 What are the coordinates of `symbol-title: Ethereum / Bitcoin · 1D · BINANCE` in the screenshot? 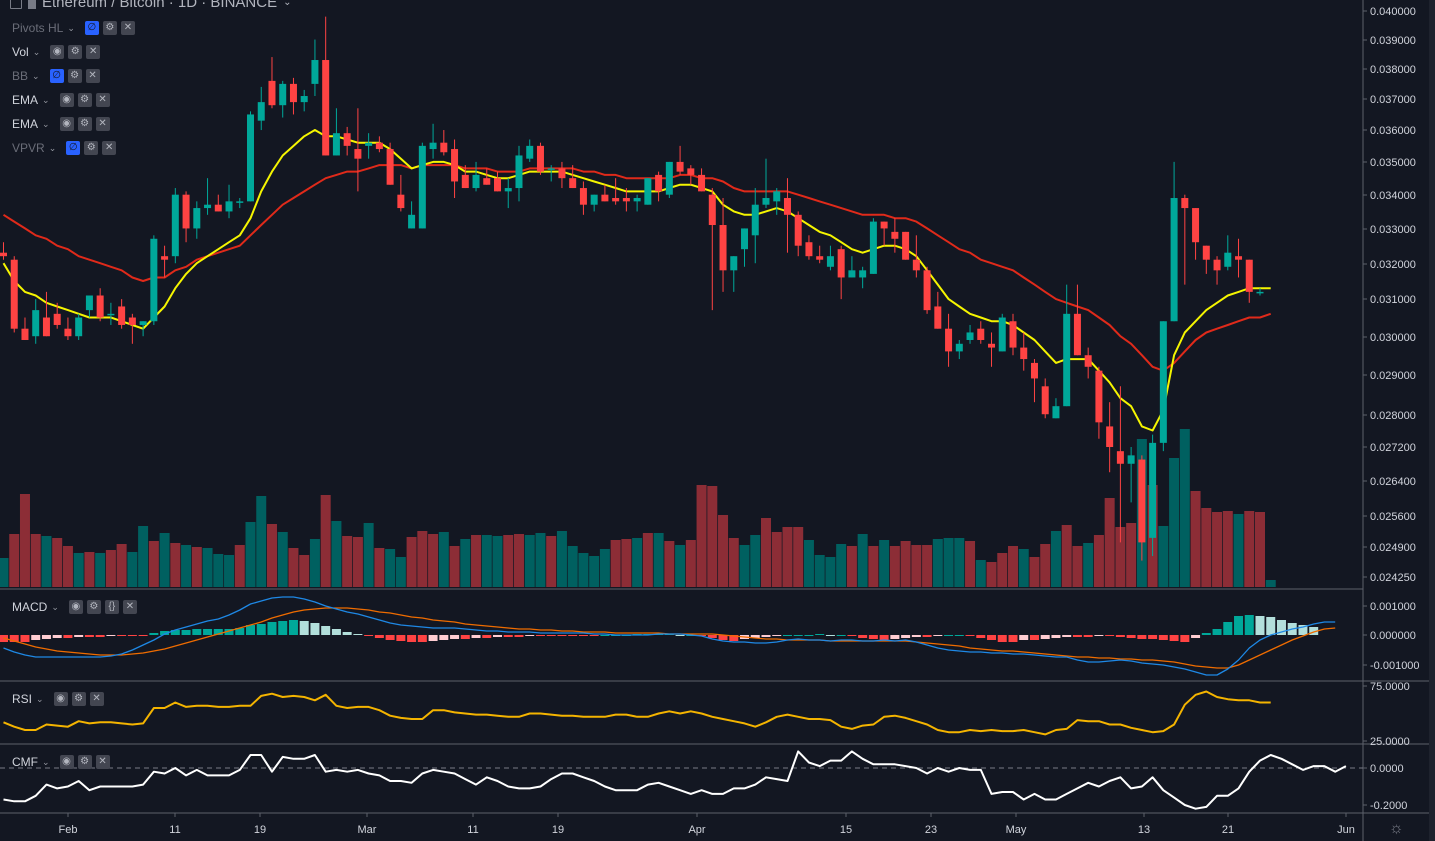 It's located at (160, 5).